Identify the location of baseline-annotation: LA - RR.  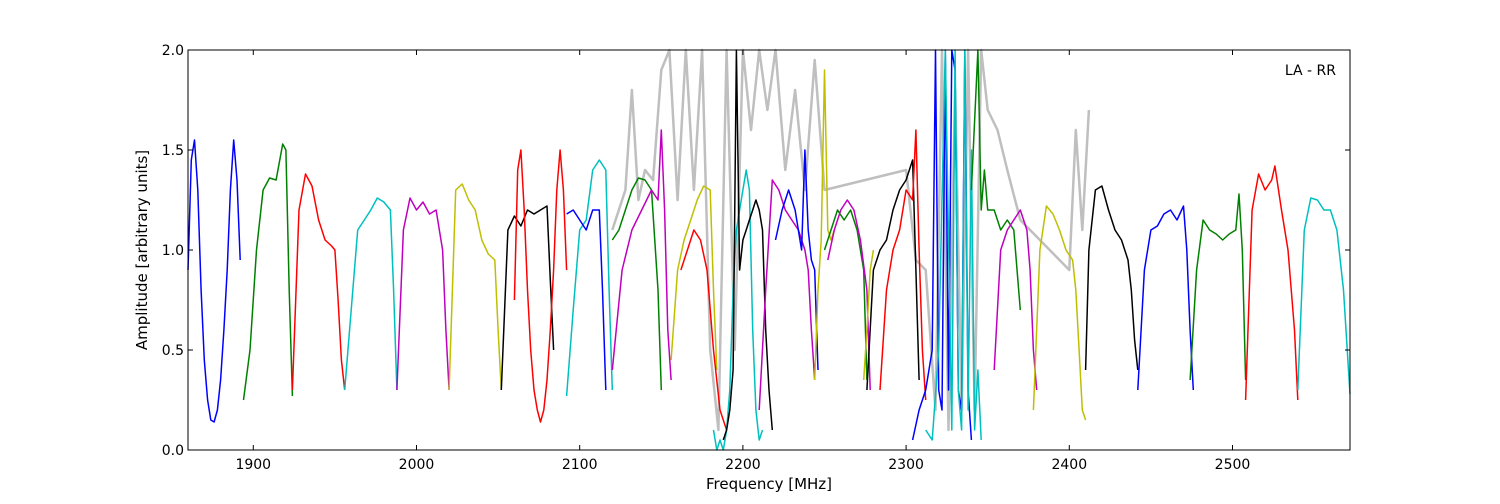
(1310, 71).